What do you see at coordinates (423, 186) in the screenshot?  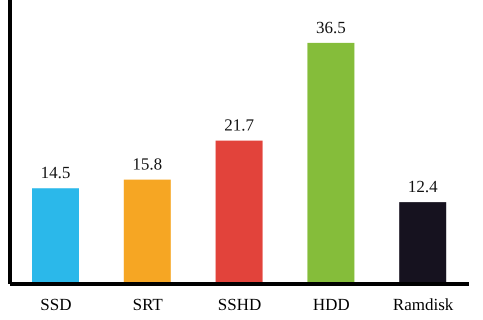 I see `data-label: 12.4` at bounding box center [423, 186].